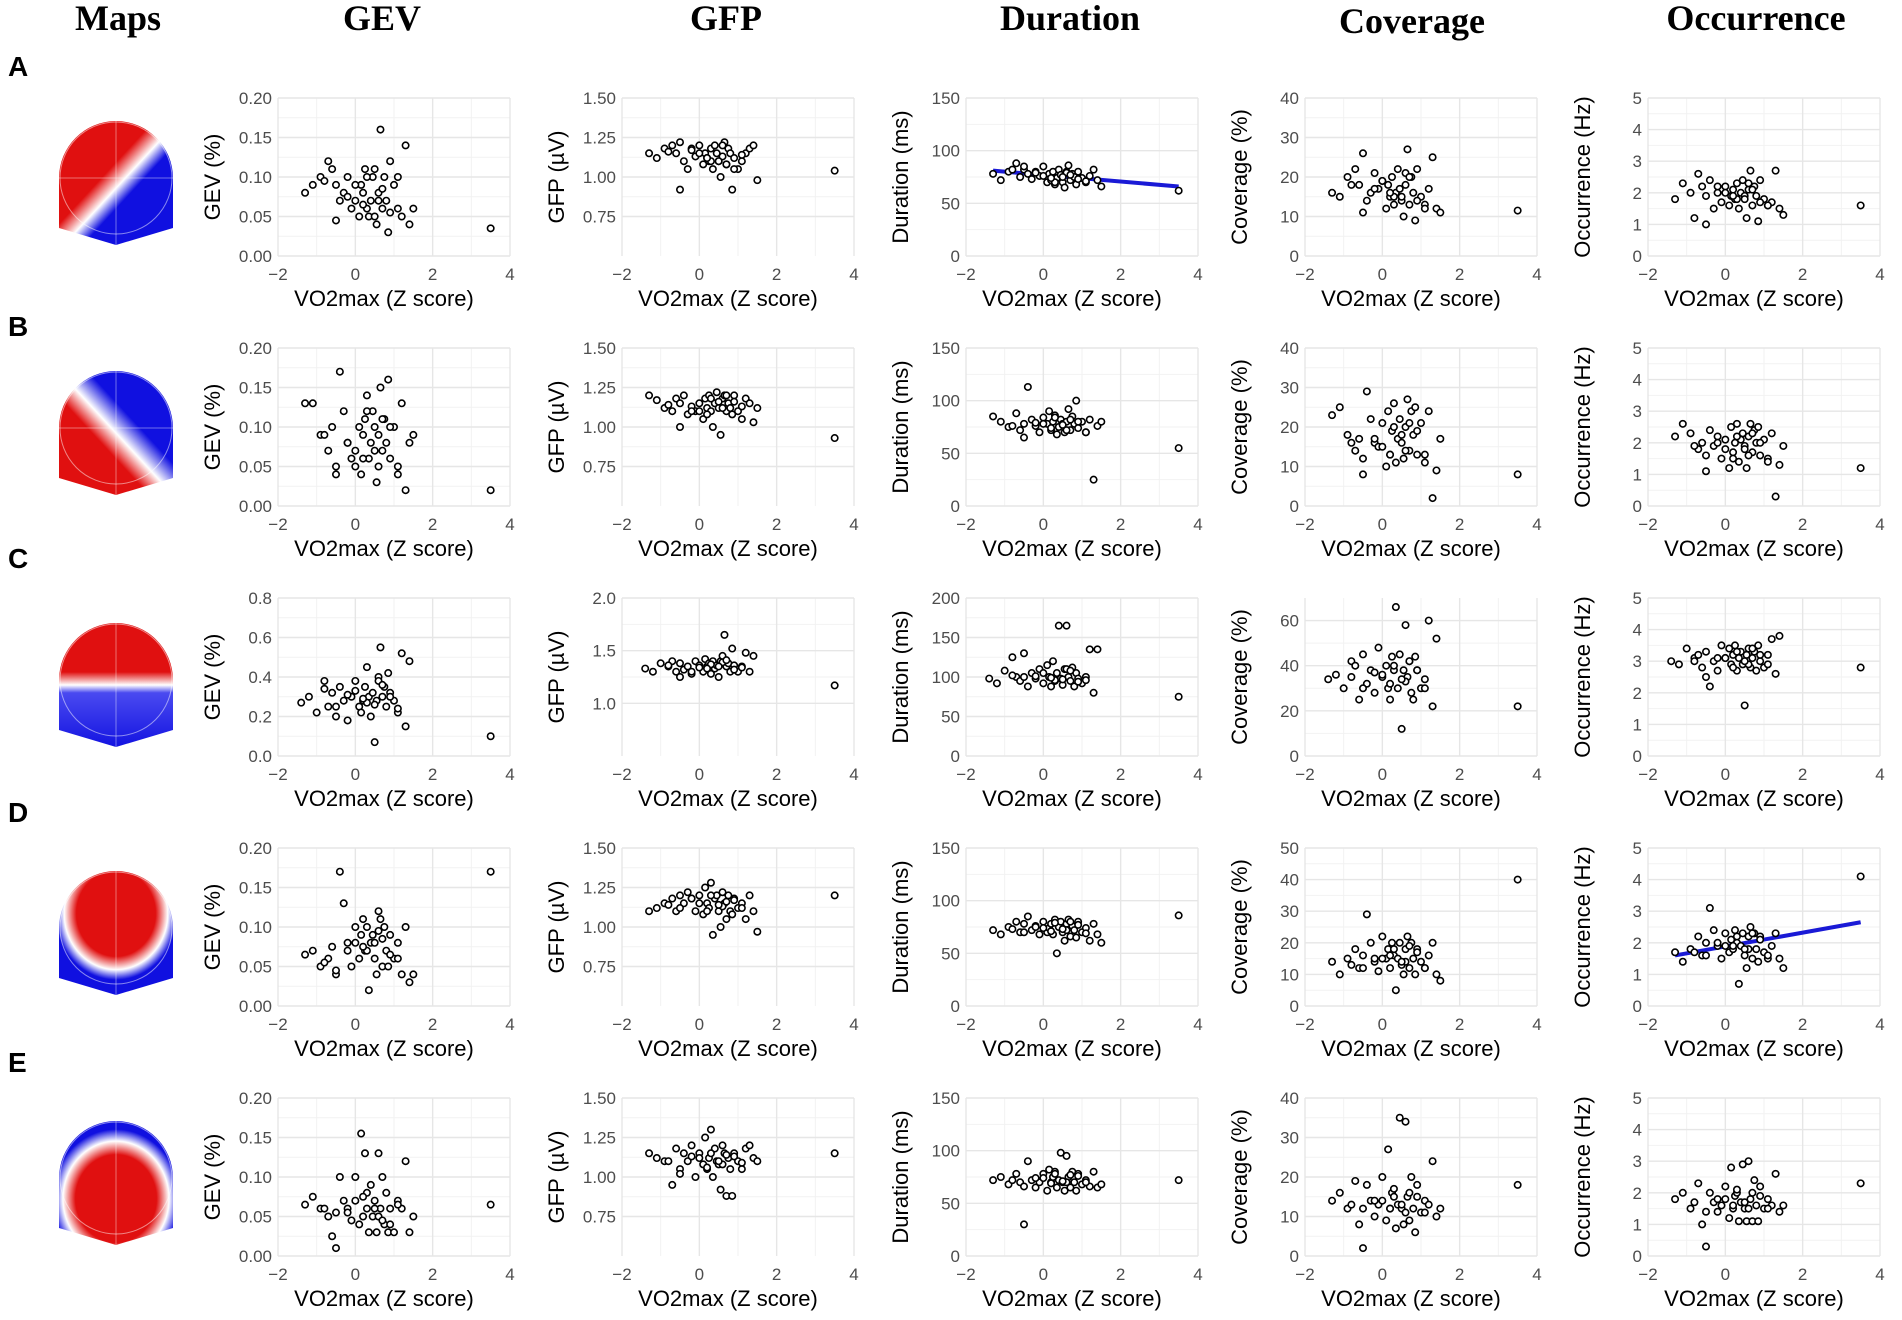  I want to click on y-tick-label: 100, so click(946, 401).